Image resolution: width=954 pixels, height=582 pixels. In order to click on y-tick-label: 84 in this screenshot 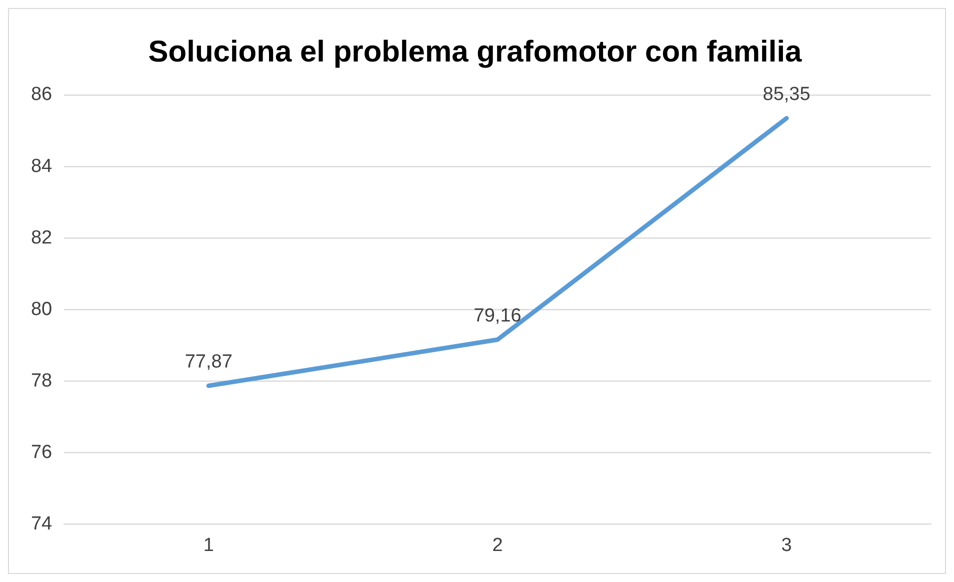, I will do `click(41, 166)`.